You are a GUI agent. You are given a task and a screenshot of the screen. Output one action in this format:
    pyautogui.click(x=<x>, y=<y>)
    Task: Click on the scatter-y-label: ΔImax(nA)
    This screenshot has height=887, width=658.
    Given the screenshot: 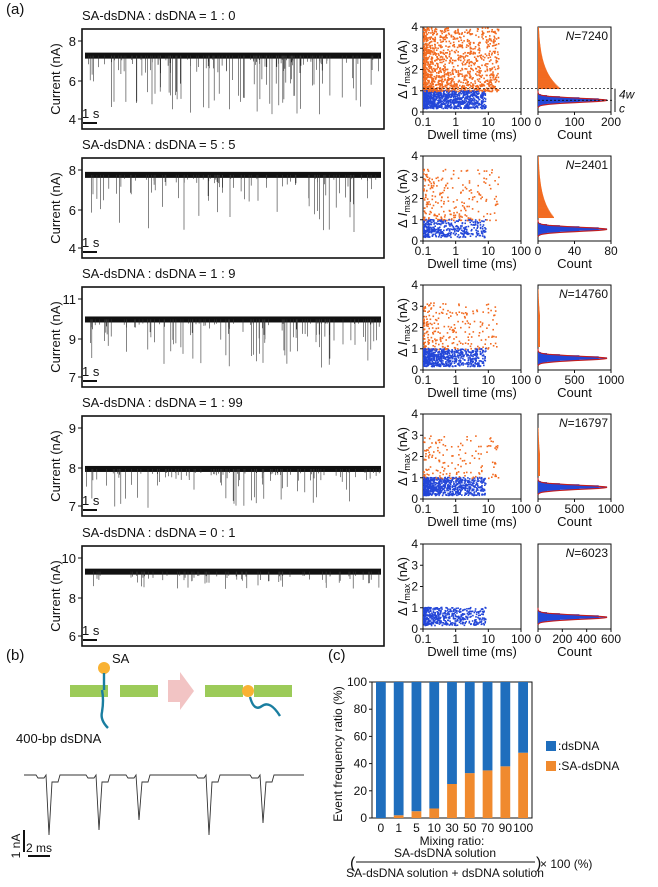 What is the action you would take?
    pyautogui.click(x=403, y=327)
    